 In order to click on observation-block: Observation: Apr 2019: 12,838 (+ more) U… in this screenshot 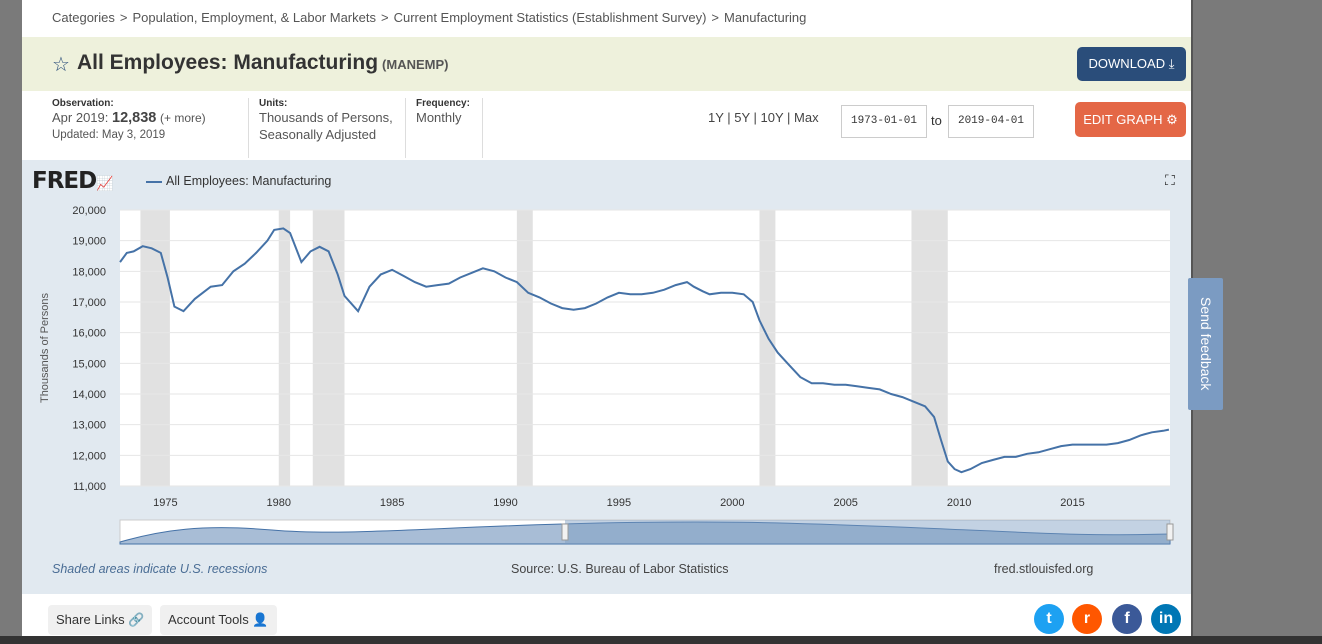, I will do `click(129, 119)`.